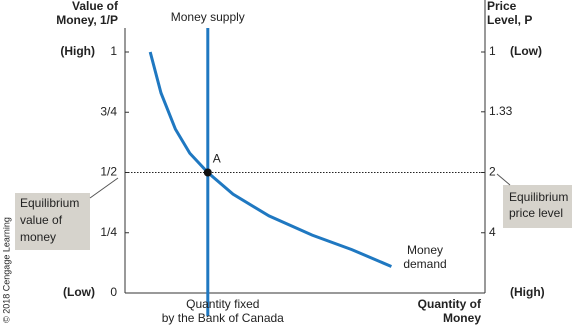  I want to click on y2-end-label: (High), so click(527, 292).